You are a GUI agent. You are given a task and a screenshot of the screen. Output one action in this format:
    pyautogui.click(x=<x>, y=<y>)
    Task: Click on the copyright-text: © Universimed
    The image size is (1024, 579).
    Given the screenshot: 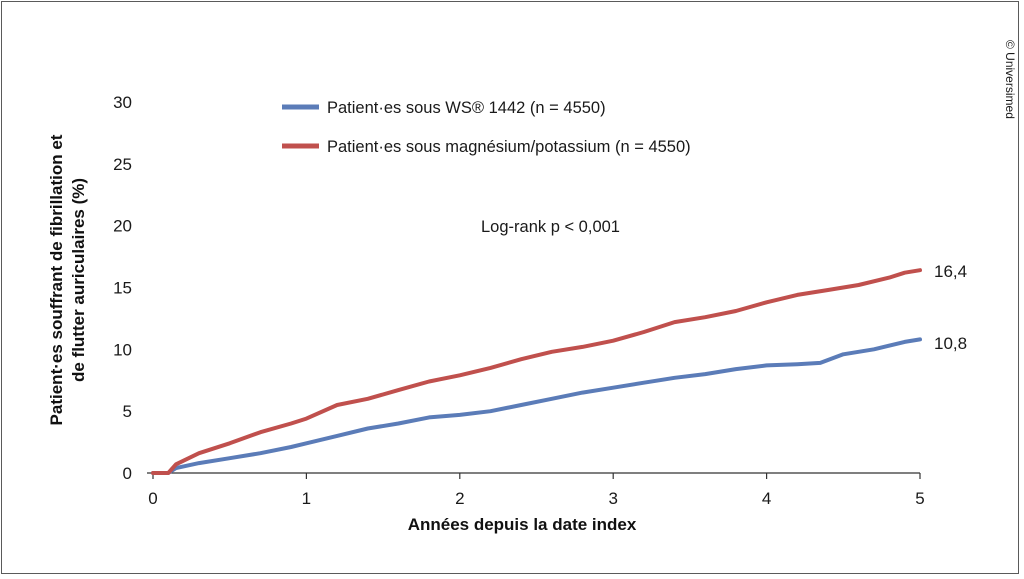 What is the action you would take?
    pyautogui.click(x=1010, y=79)
    